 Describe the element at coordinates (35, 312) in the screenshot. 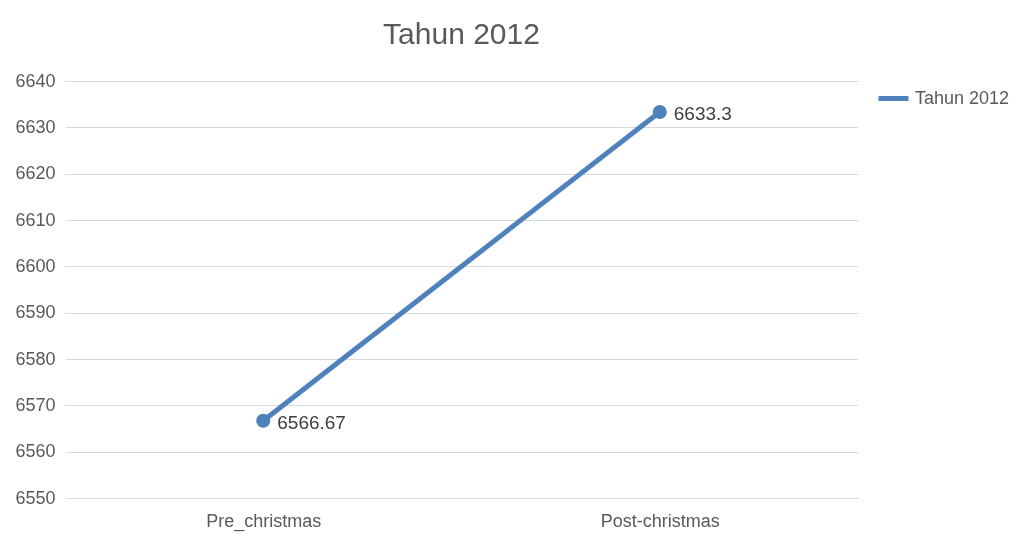

I see `y-tick-label: 6590` at that location.